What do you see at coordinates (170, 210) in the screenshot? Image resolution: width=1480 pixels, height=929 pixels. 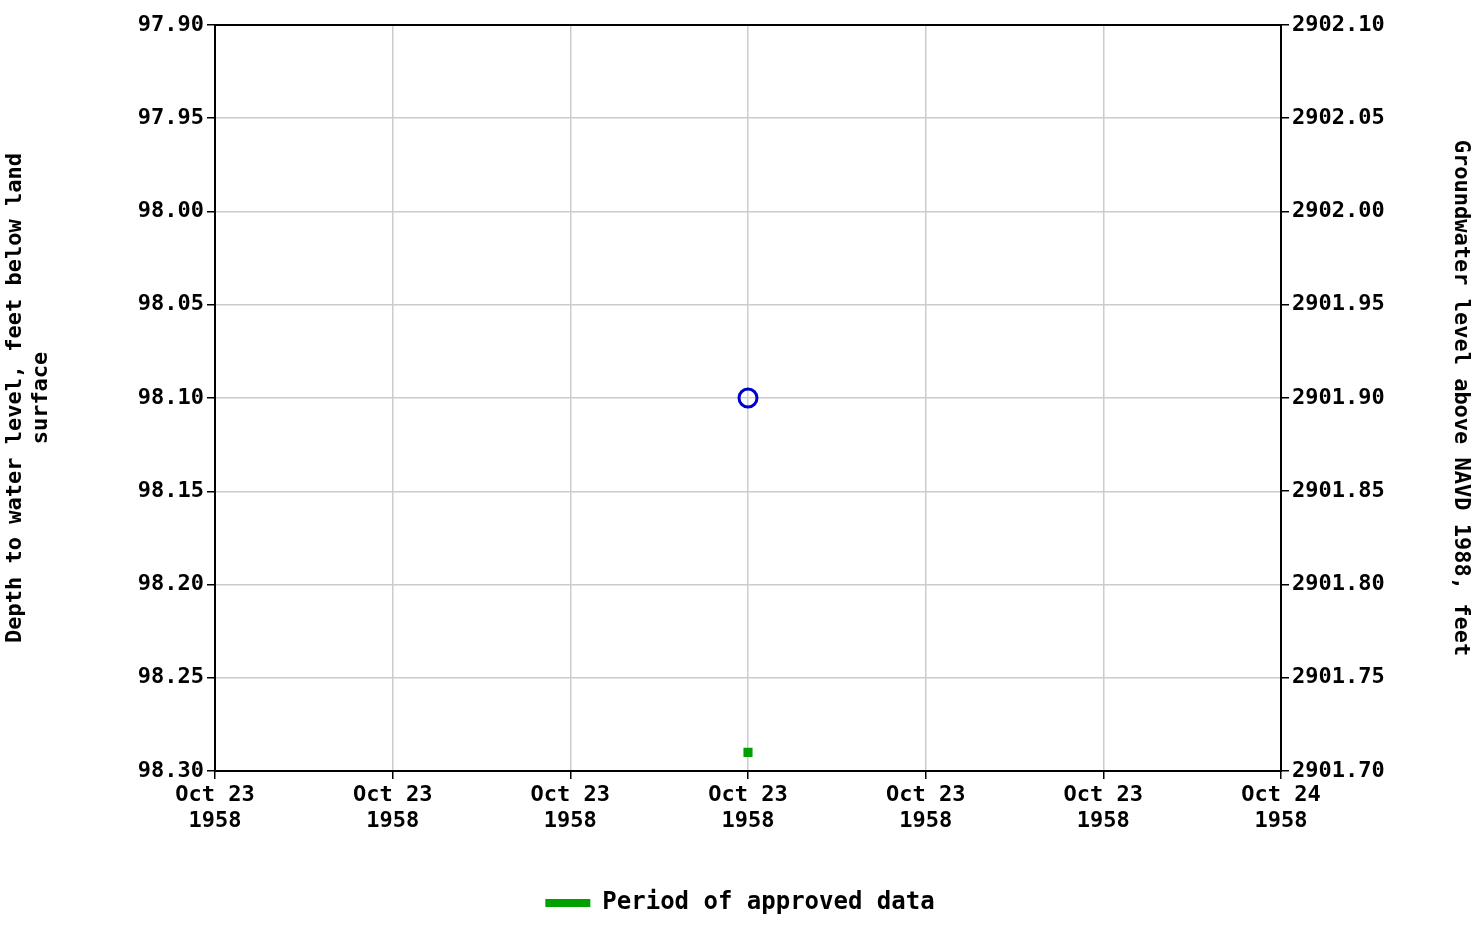 I see `y-tick-label: 98.00` at bounding box center [170, 210].